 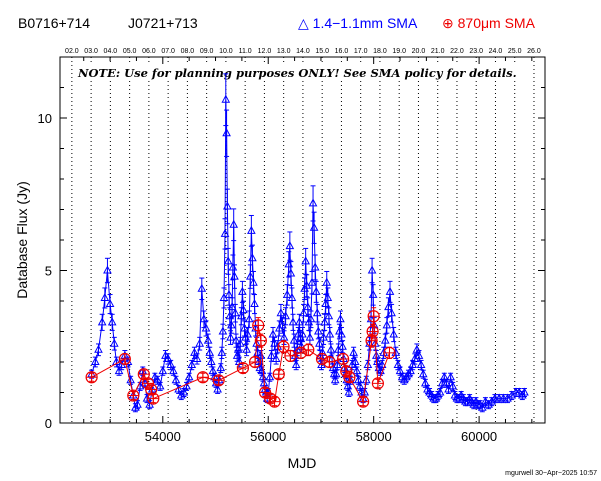 I want to click on y-tick-label: 5, so click(x=48, y=271).